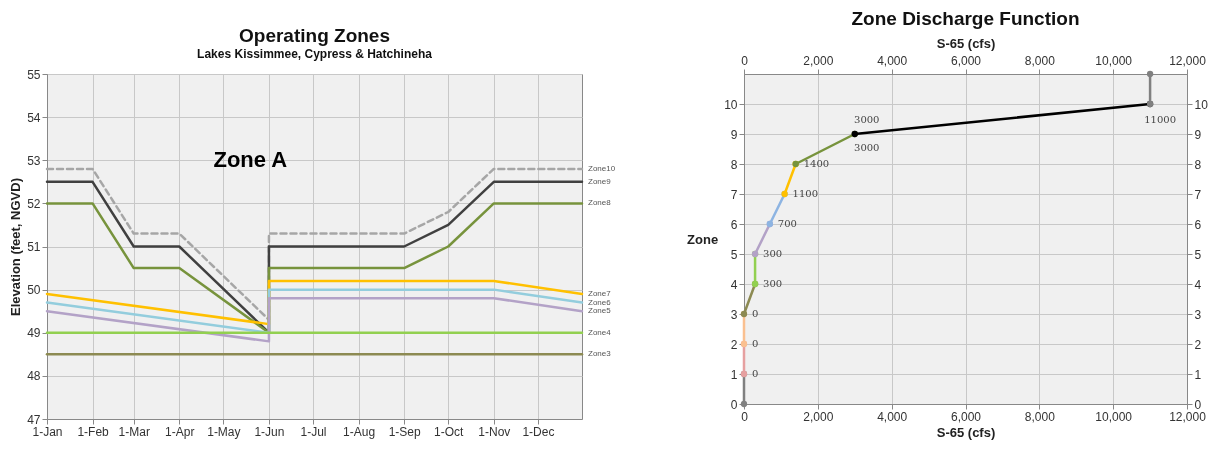  What do you see at coordinates (1188, 60) in the screenshot?
I see `x2-tick-label: 12,000` at bounding box center [1188, 60].